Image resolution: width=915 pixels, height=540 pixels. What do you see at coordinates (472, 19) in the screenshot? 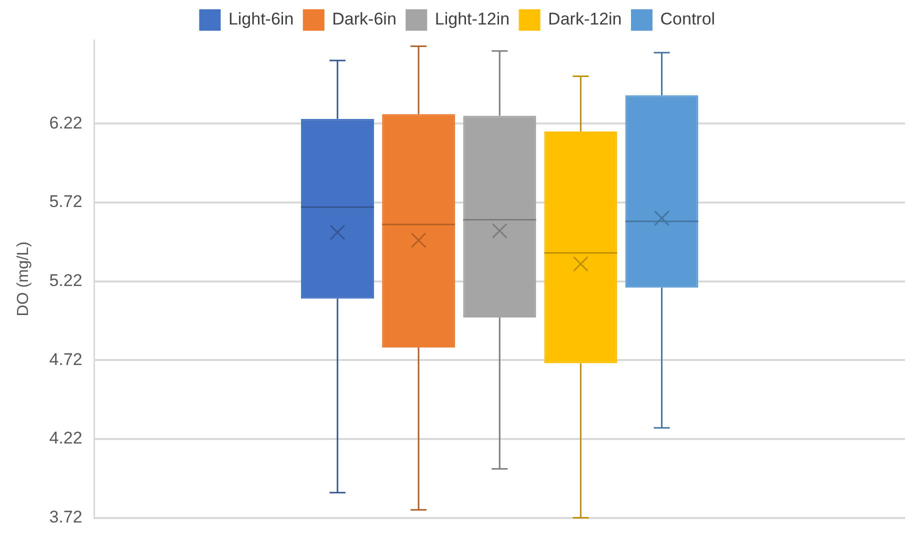
I see `legend-label: Light-12in` at bounding box center [472, 19].